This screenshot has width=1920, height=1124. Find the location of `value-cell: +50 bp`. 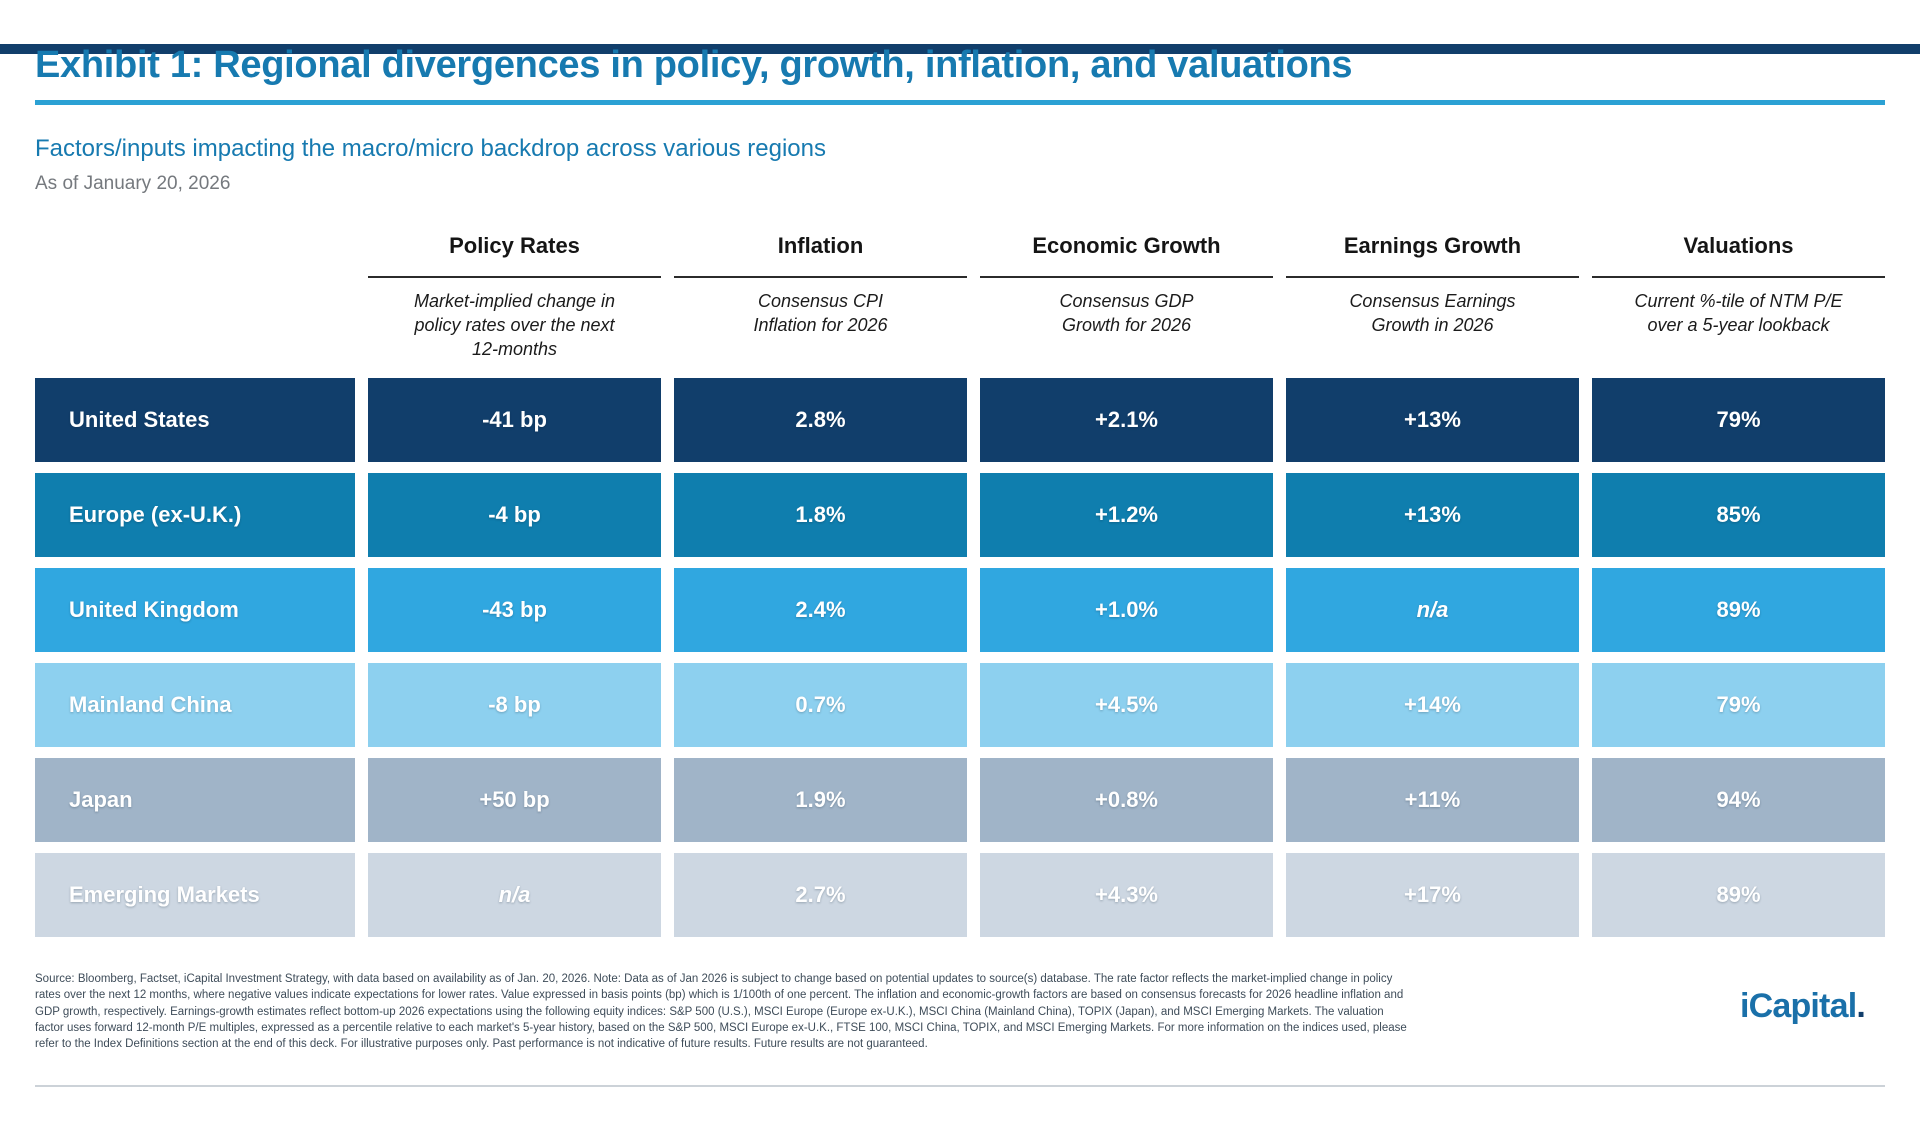

value-cell: +50 bp is located at coordinates (514, 800).